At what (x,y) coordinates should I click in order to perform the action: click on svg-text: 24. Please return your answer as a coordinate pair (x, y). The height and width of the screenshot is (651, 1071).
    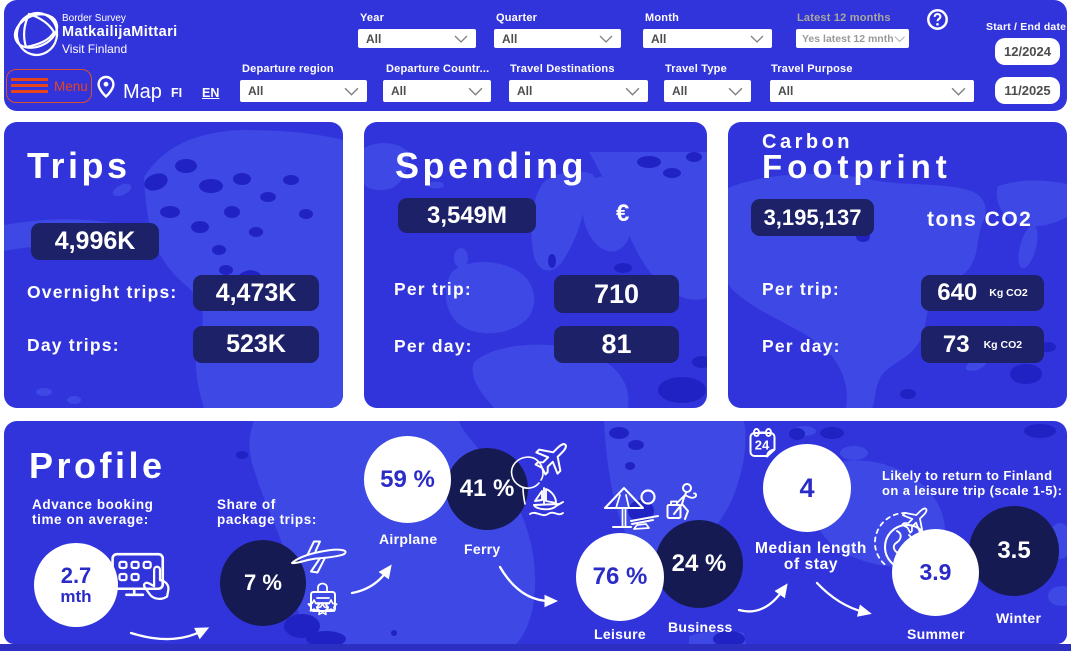
    Looking at the image, I should click on (762, 445).